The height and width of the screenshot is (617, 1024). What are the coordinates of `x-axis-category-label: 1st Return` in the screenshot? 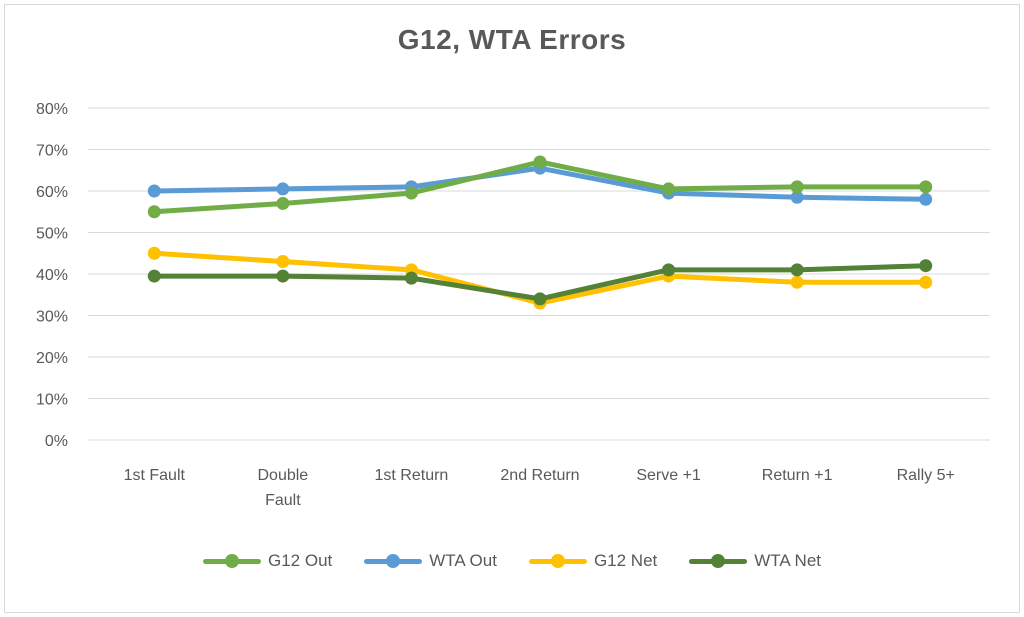 It's located at (412, 475).